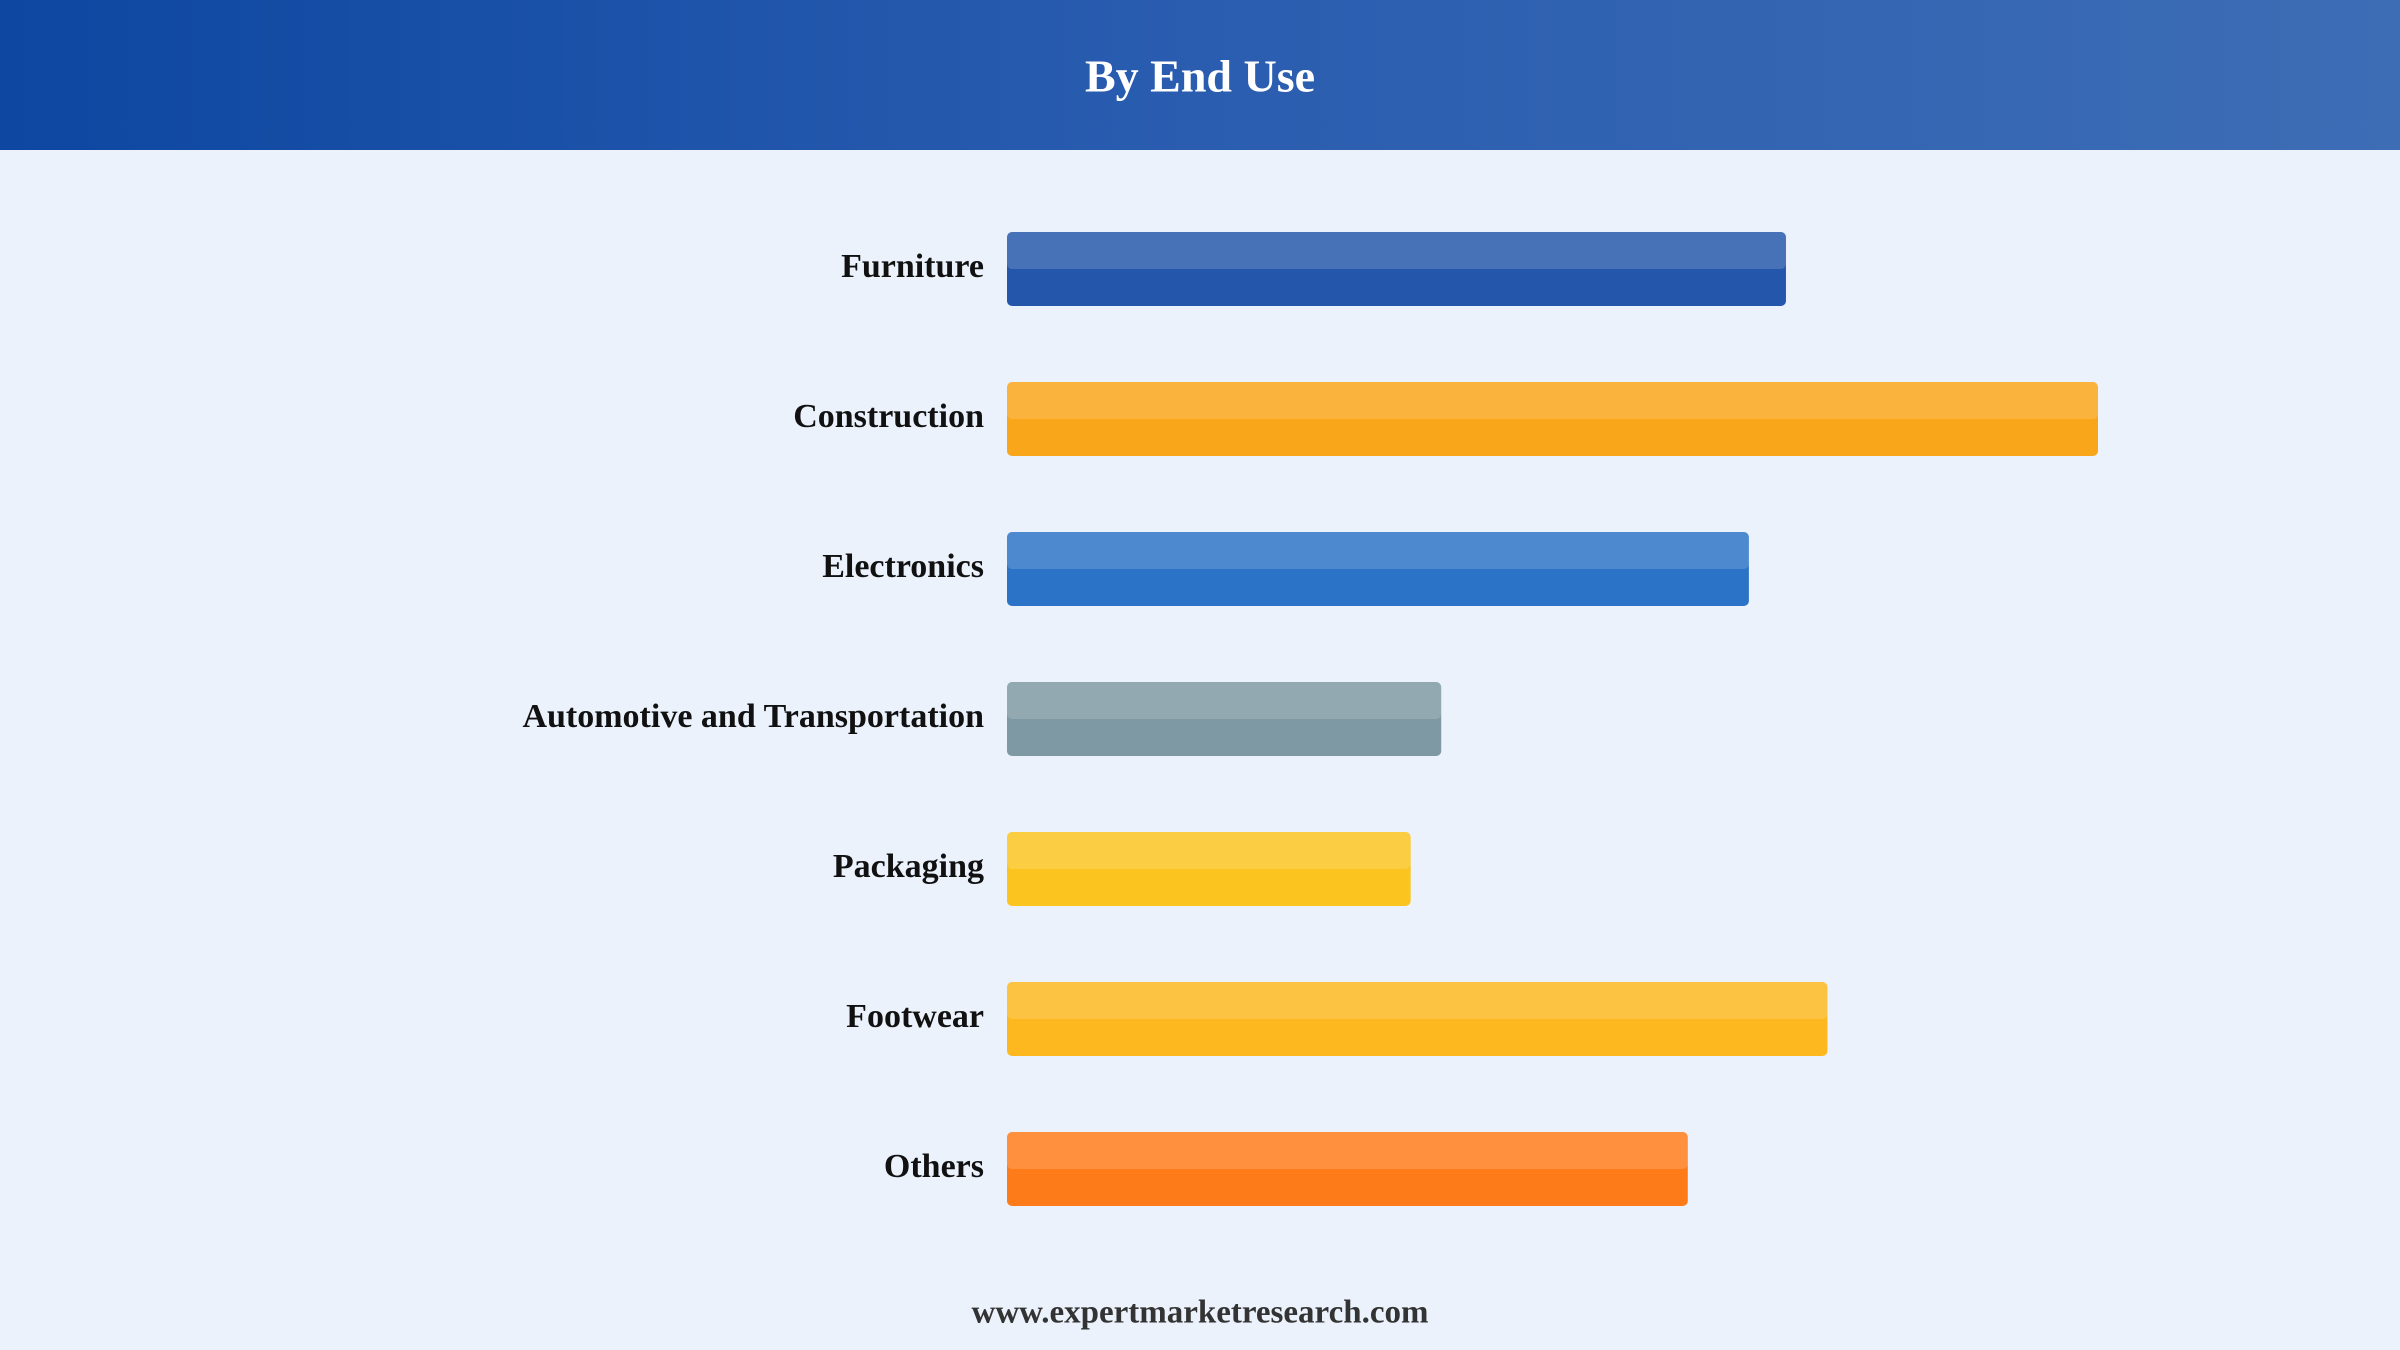  I want to click on footer: www.expertmarketresearch.com, so click(1200, 1313).